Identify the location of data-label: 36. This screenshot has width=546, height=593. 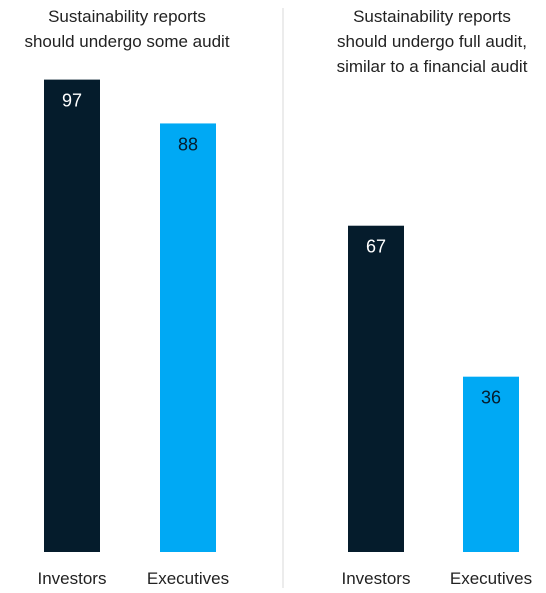
(491, 398).